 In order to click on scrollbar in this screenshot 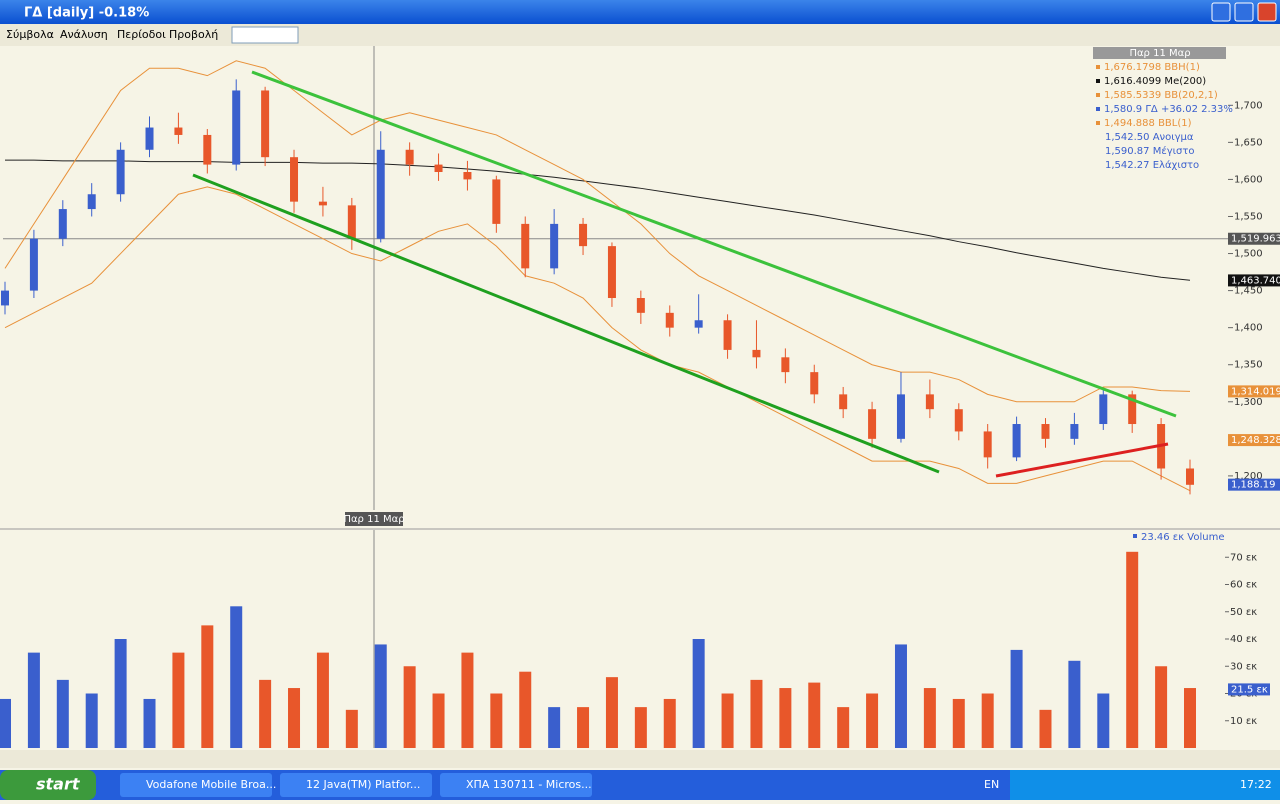, I will do `click(640, 759)`.